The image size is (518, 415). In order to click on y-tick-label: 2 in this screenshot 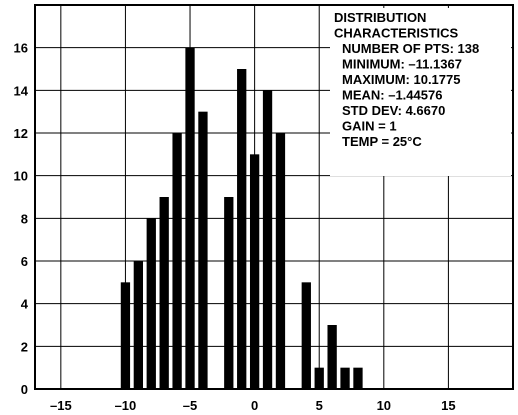, I will do `click(24, 346)`.